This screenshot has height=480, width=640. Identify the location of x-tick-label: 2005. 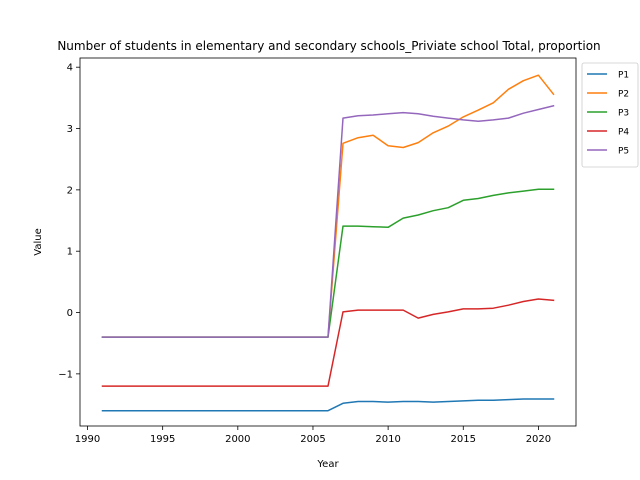
(312, 439).